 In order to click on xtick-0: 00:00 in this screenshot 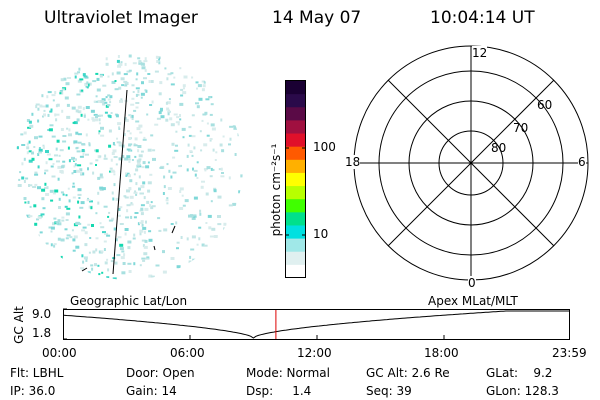, I will do `click(59, 353)`.